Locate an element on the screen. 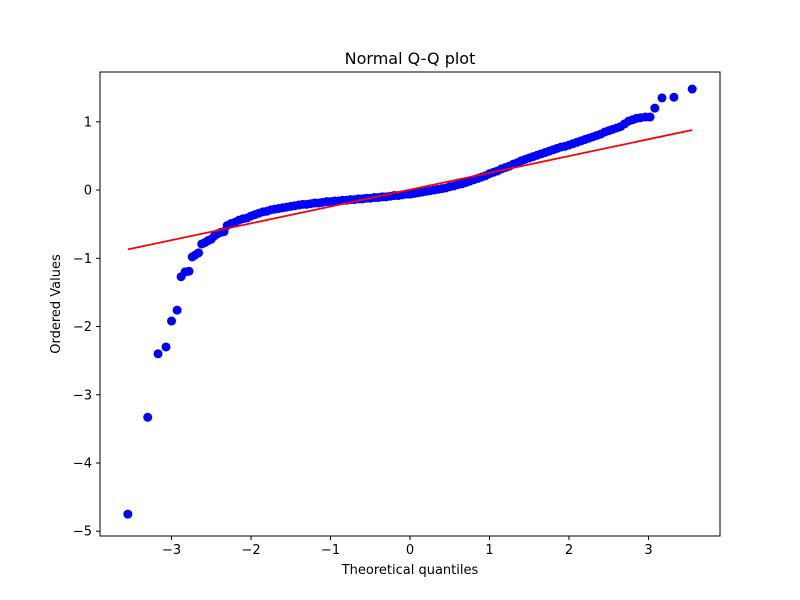 The height and width of the screenshot is (600, 800). y-tick-label: 0 is located at coordinates (88, 191).